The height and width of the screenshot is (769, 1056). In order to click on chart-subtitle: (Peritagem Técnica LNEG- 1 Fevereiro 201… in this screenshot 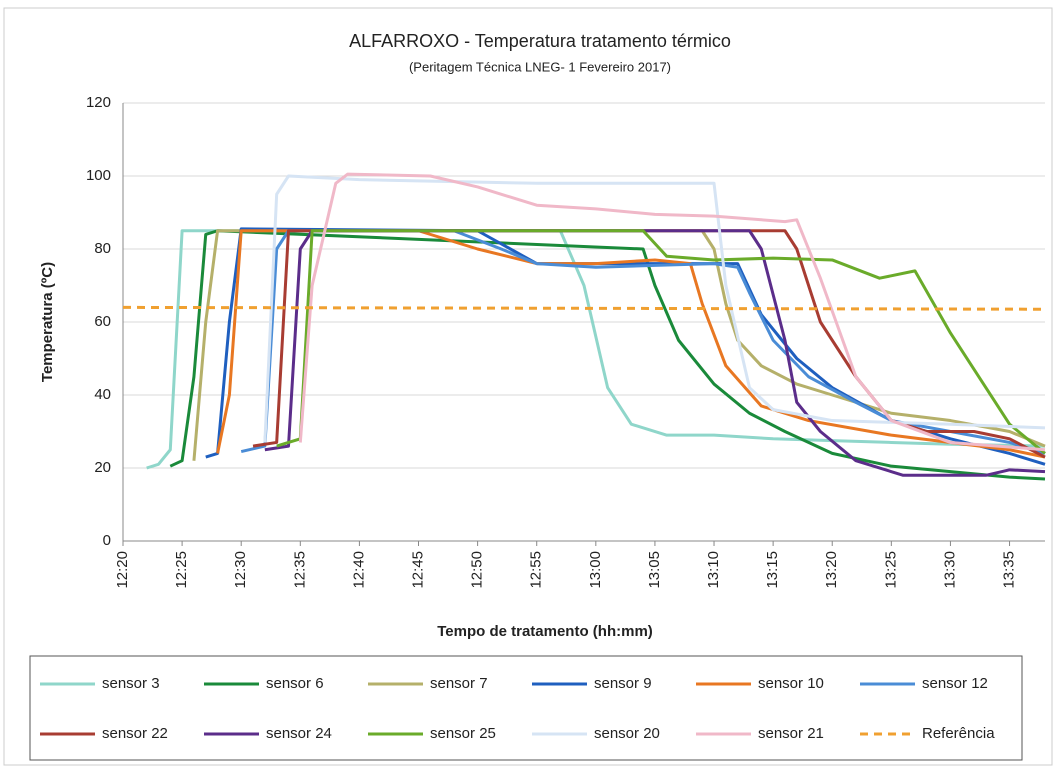, I will do `click(540, 66)`.